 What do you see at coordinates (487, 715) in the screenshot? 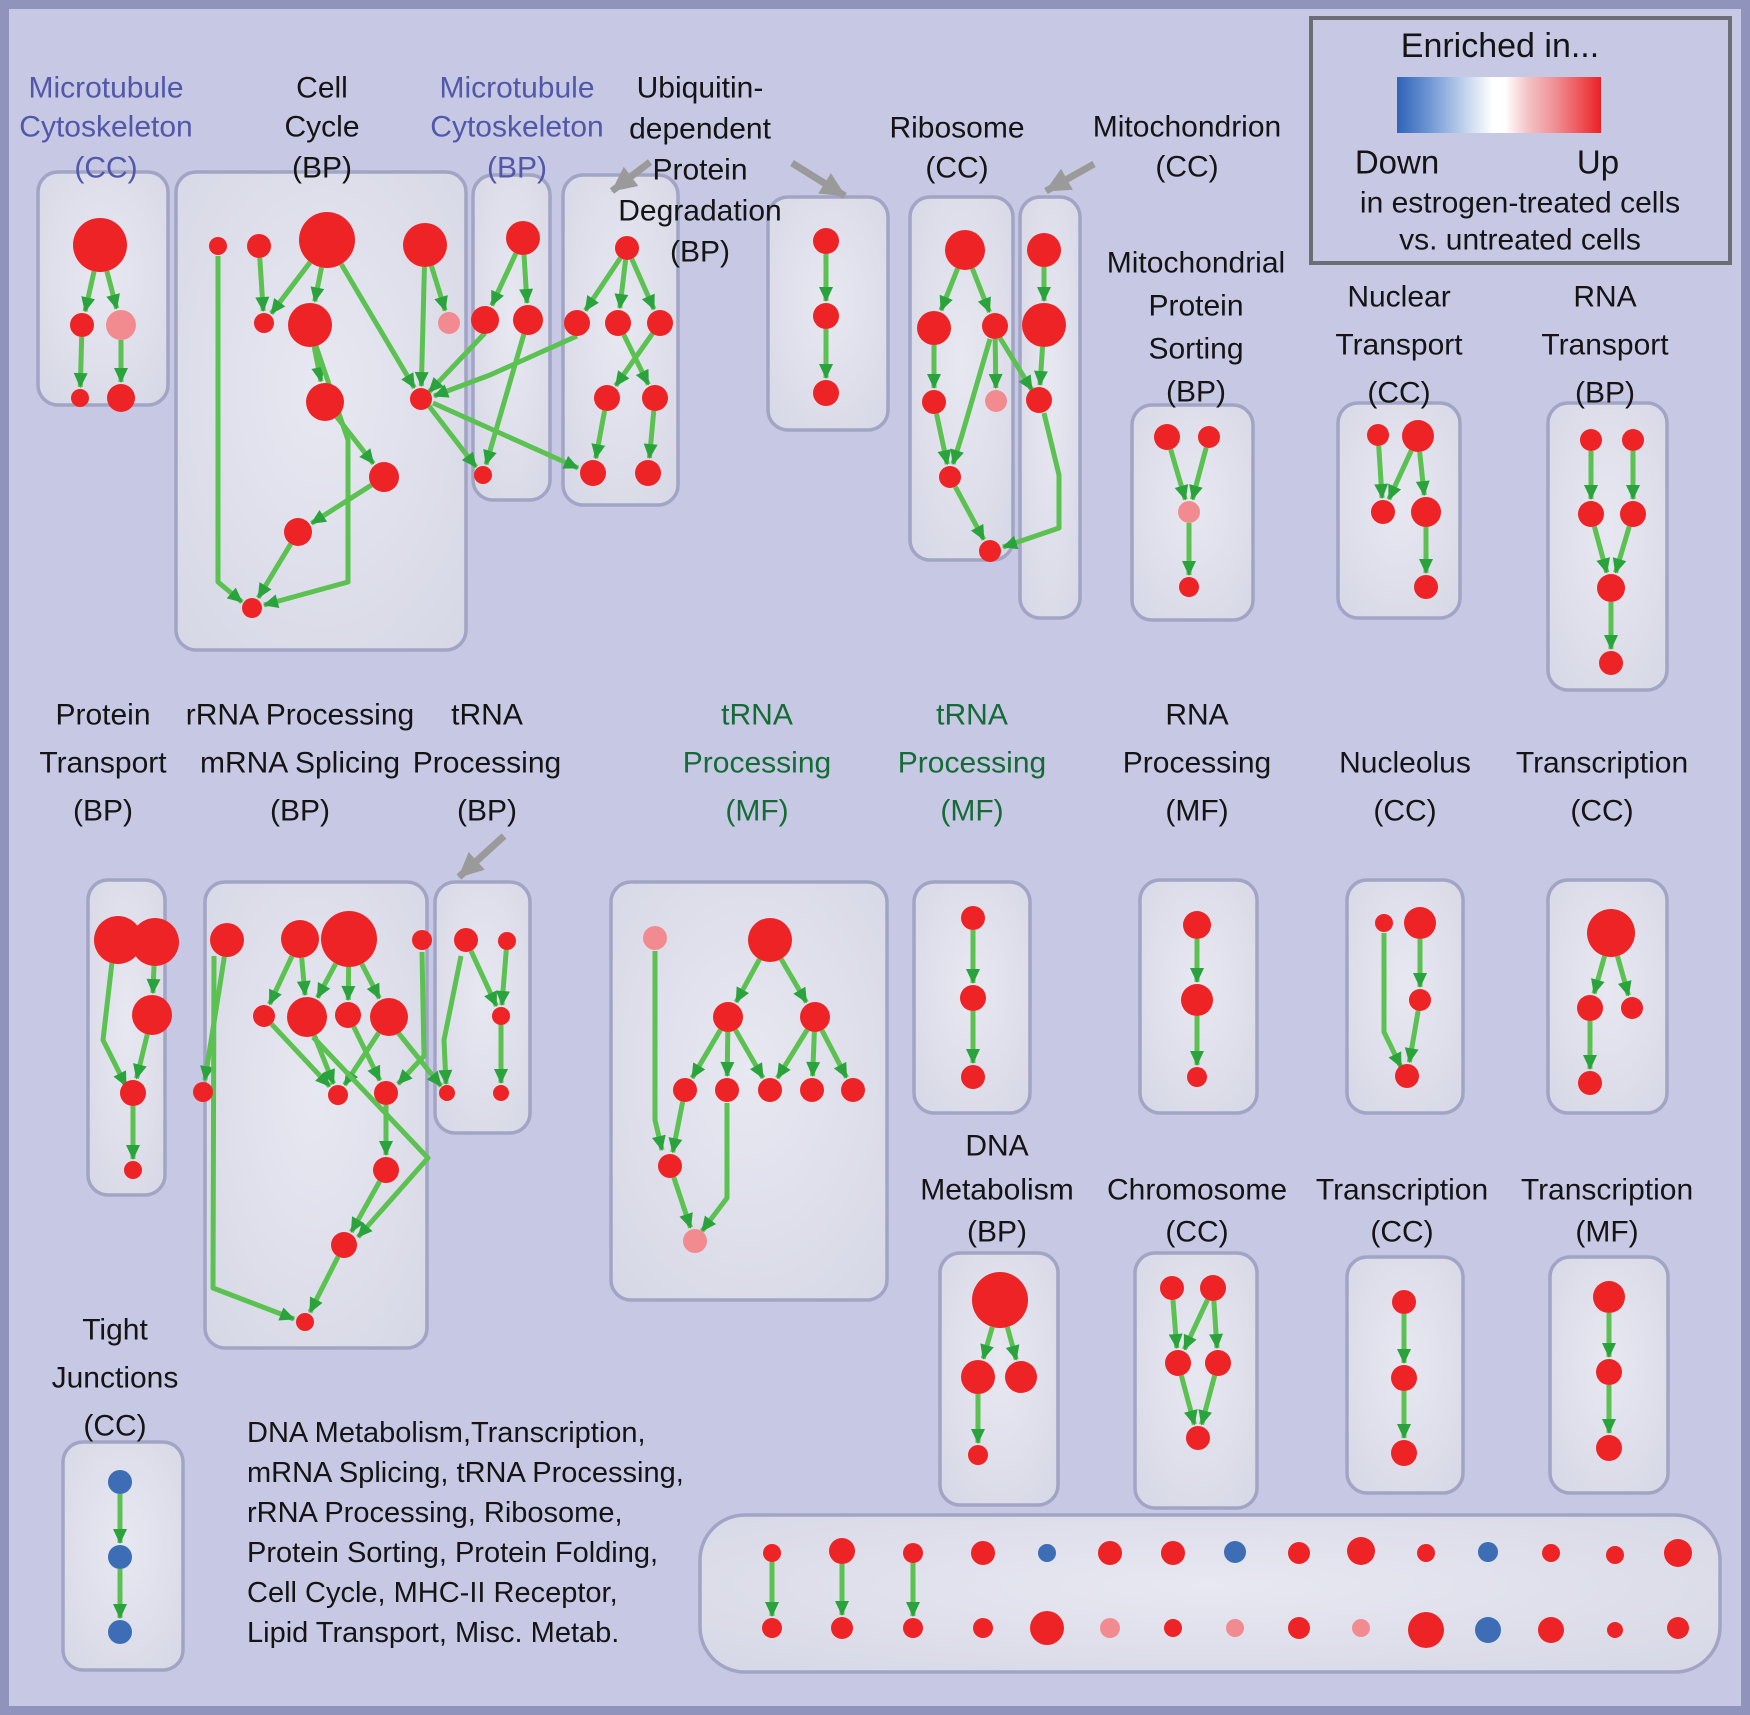
I see `cluster-label-trna-processing-bp: tRNA` at bounding box center [487, 715].